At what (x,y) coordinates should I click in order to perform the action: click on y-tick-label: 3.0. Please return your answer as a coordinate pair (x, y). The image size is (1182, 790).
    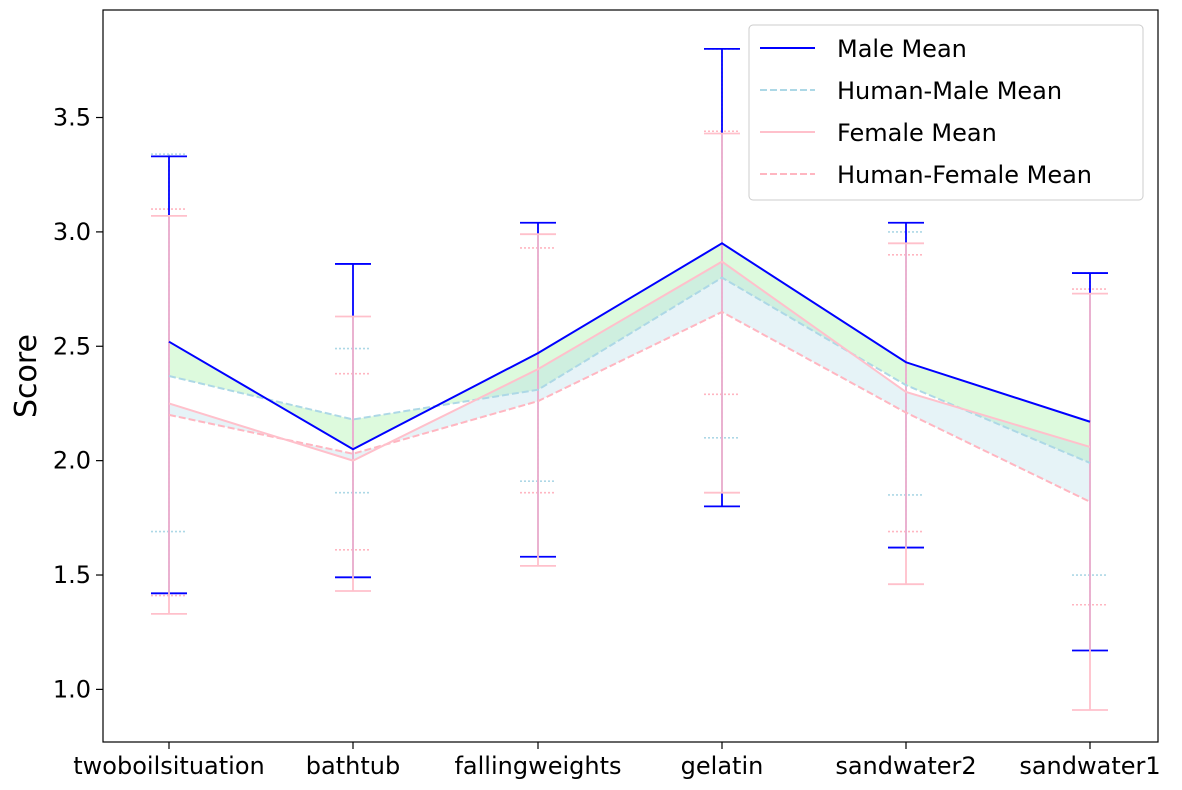
    Looking at the image, I should click on (72, 232).